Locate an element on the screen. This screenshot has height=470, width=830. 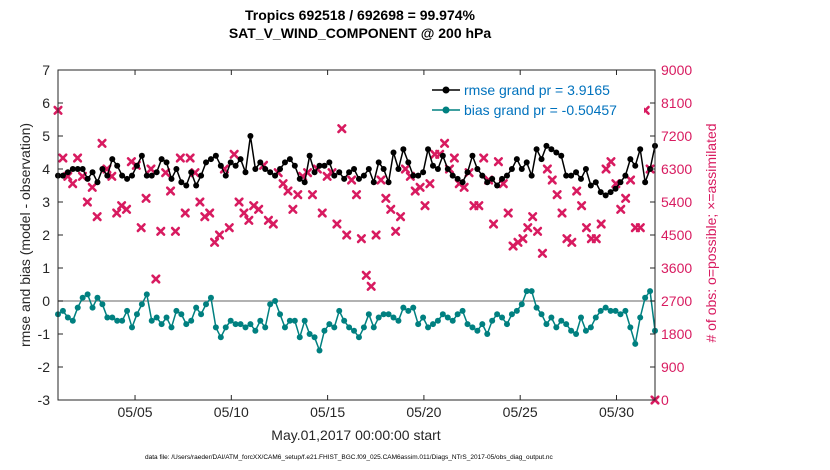
y-right-tick-label: 6300 is located at coordinates (676, 169).